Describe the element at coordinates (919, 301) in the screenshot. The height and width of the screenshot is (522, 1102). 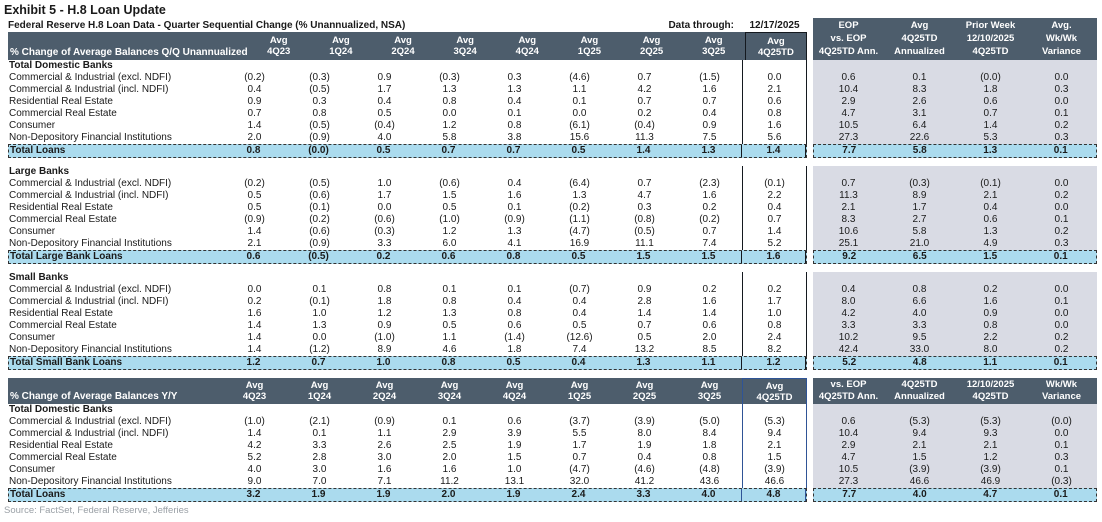
I see `right-value-cell: 6.6` at that location.